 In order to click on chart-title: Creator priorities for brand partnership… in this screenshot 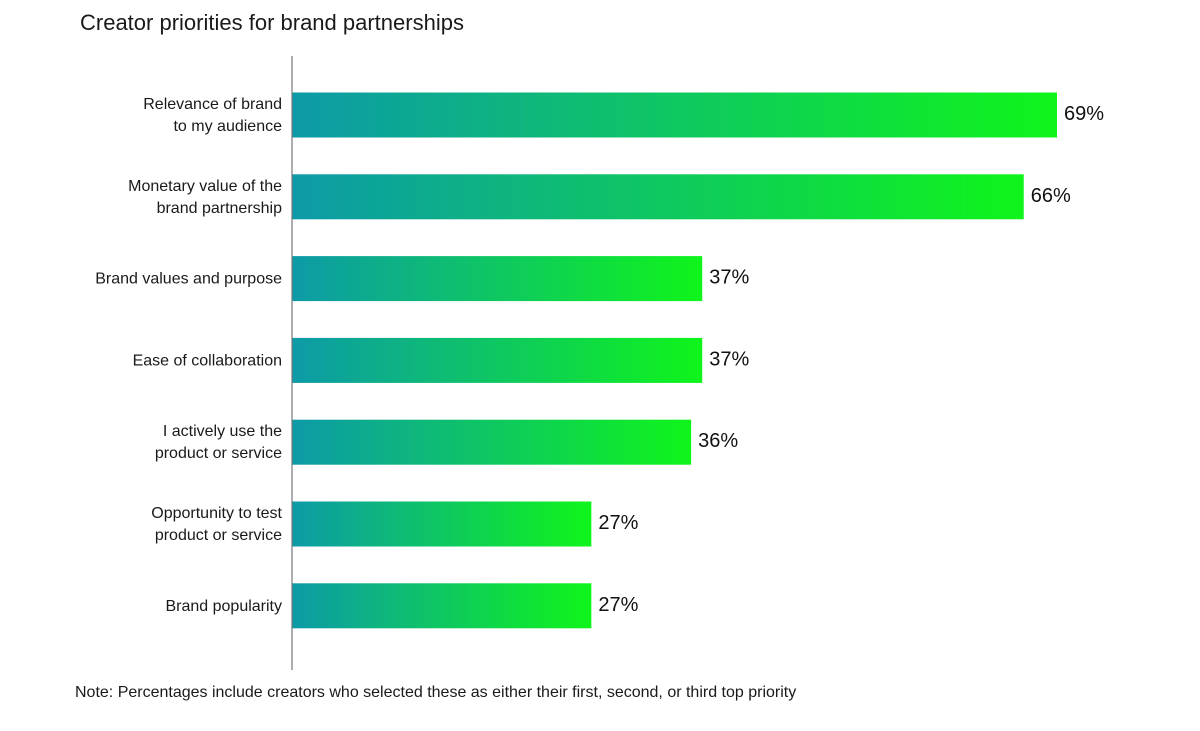, I will do `click(272, 22)`.